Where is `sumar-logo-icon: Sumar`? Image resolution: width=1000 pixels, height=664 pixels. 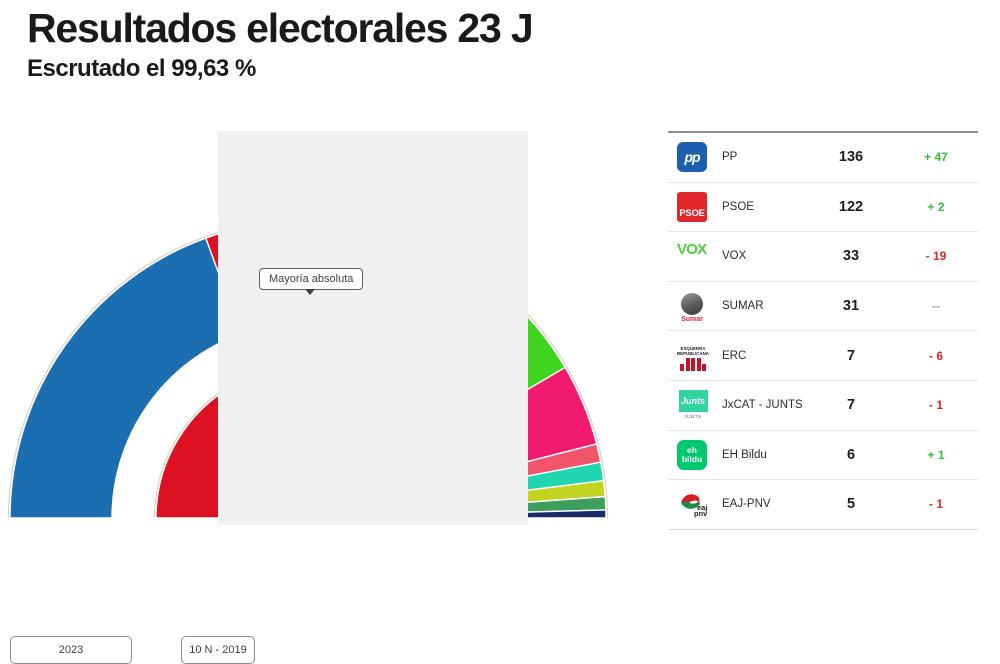
sumar-logo-icon: Sumar is located at coordinates (694, 307).